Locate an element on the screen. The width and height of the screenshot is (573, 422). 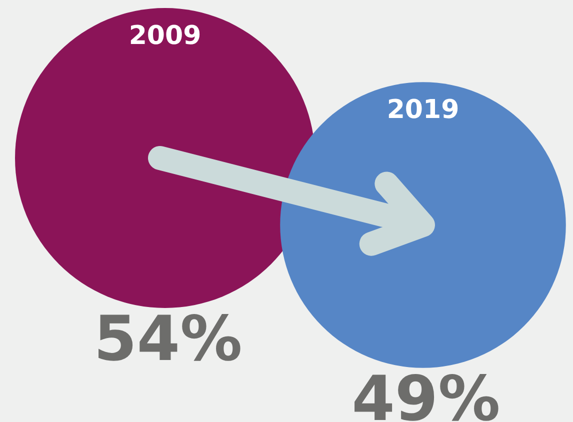
category-label: 2009 is located at coordinates (165, 36).